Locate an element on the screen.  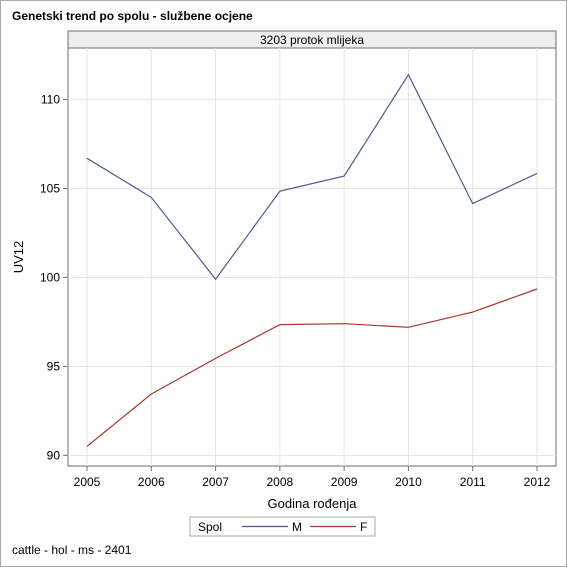
x-tick-label: 2012 is located at coordinates (537, 482).